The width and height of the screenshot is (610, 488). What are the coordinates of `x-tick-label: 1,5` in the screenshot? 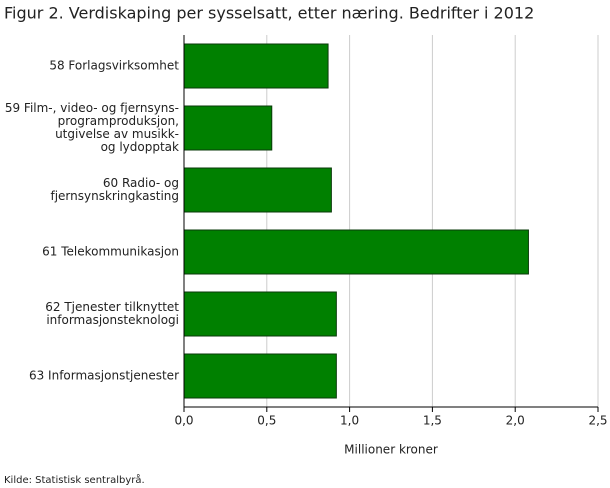 It's located at (432, 421).